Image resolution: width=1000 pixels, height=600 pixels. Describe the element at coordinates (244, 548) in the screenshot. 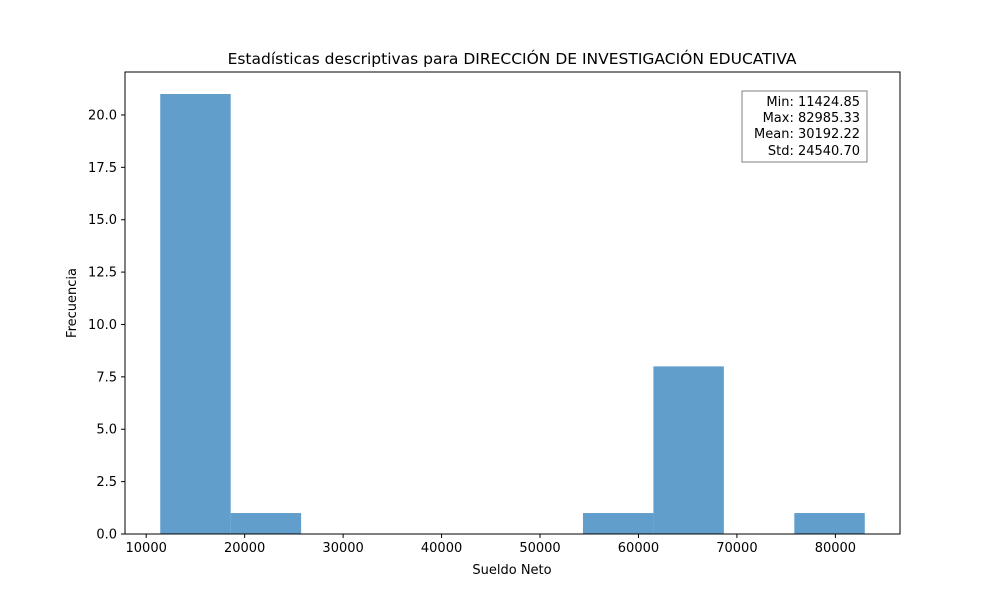

I see `x-tick-label: 20000` at that location.